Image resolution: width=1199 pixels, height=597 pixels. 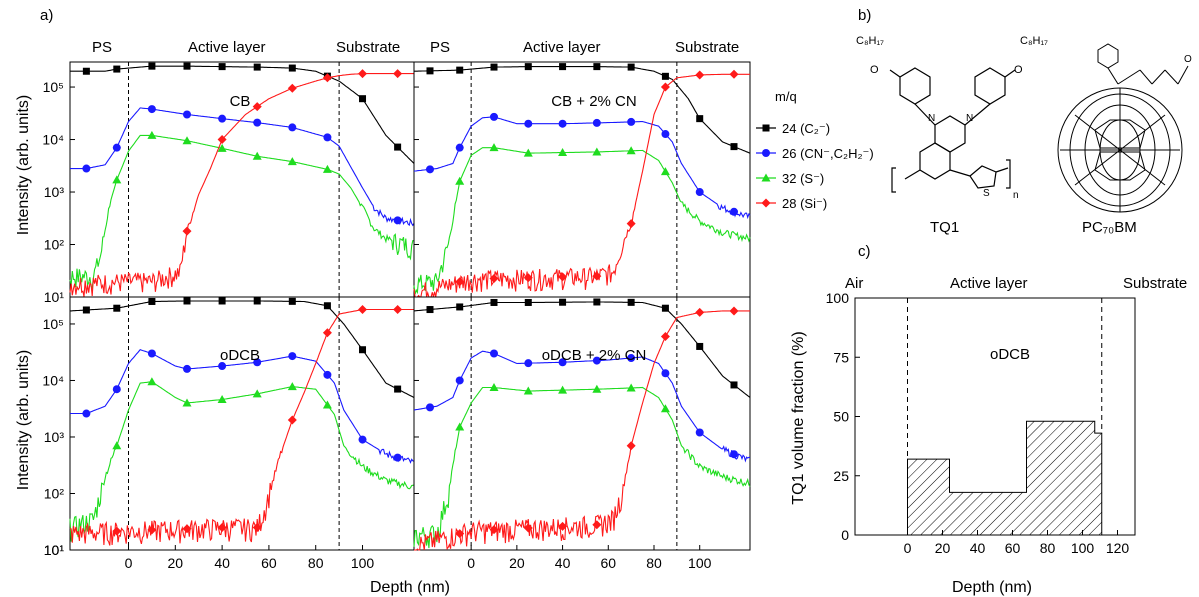 I want to click on c-x-tick-label: 60, so click(x=1013, y=548).